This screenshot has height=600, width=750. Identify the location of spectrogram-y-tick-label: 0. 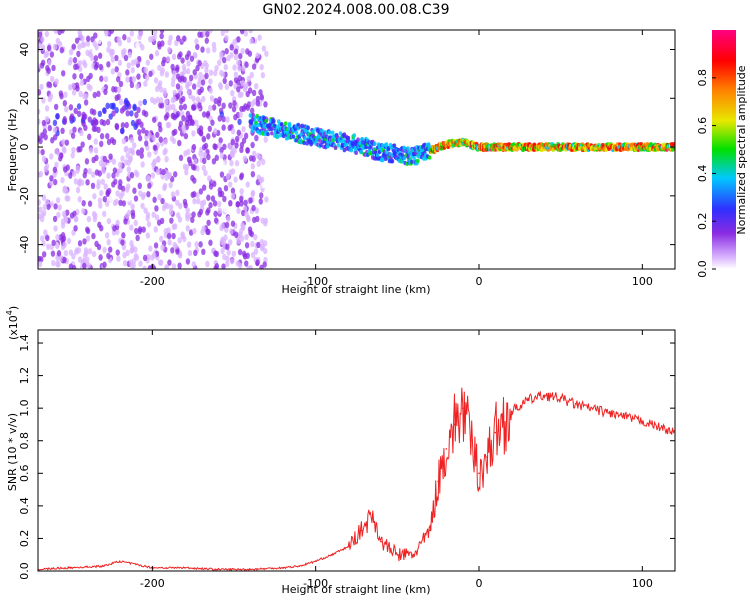
(24, 147).